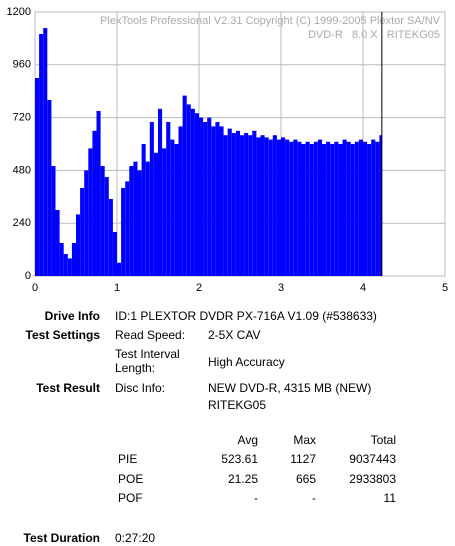 The height and width of the screenshot is (546, 455). I want to click on value: High Accuracy, so click(246, 362).